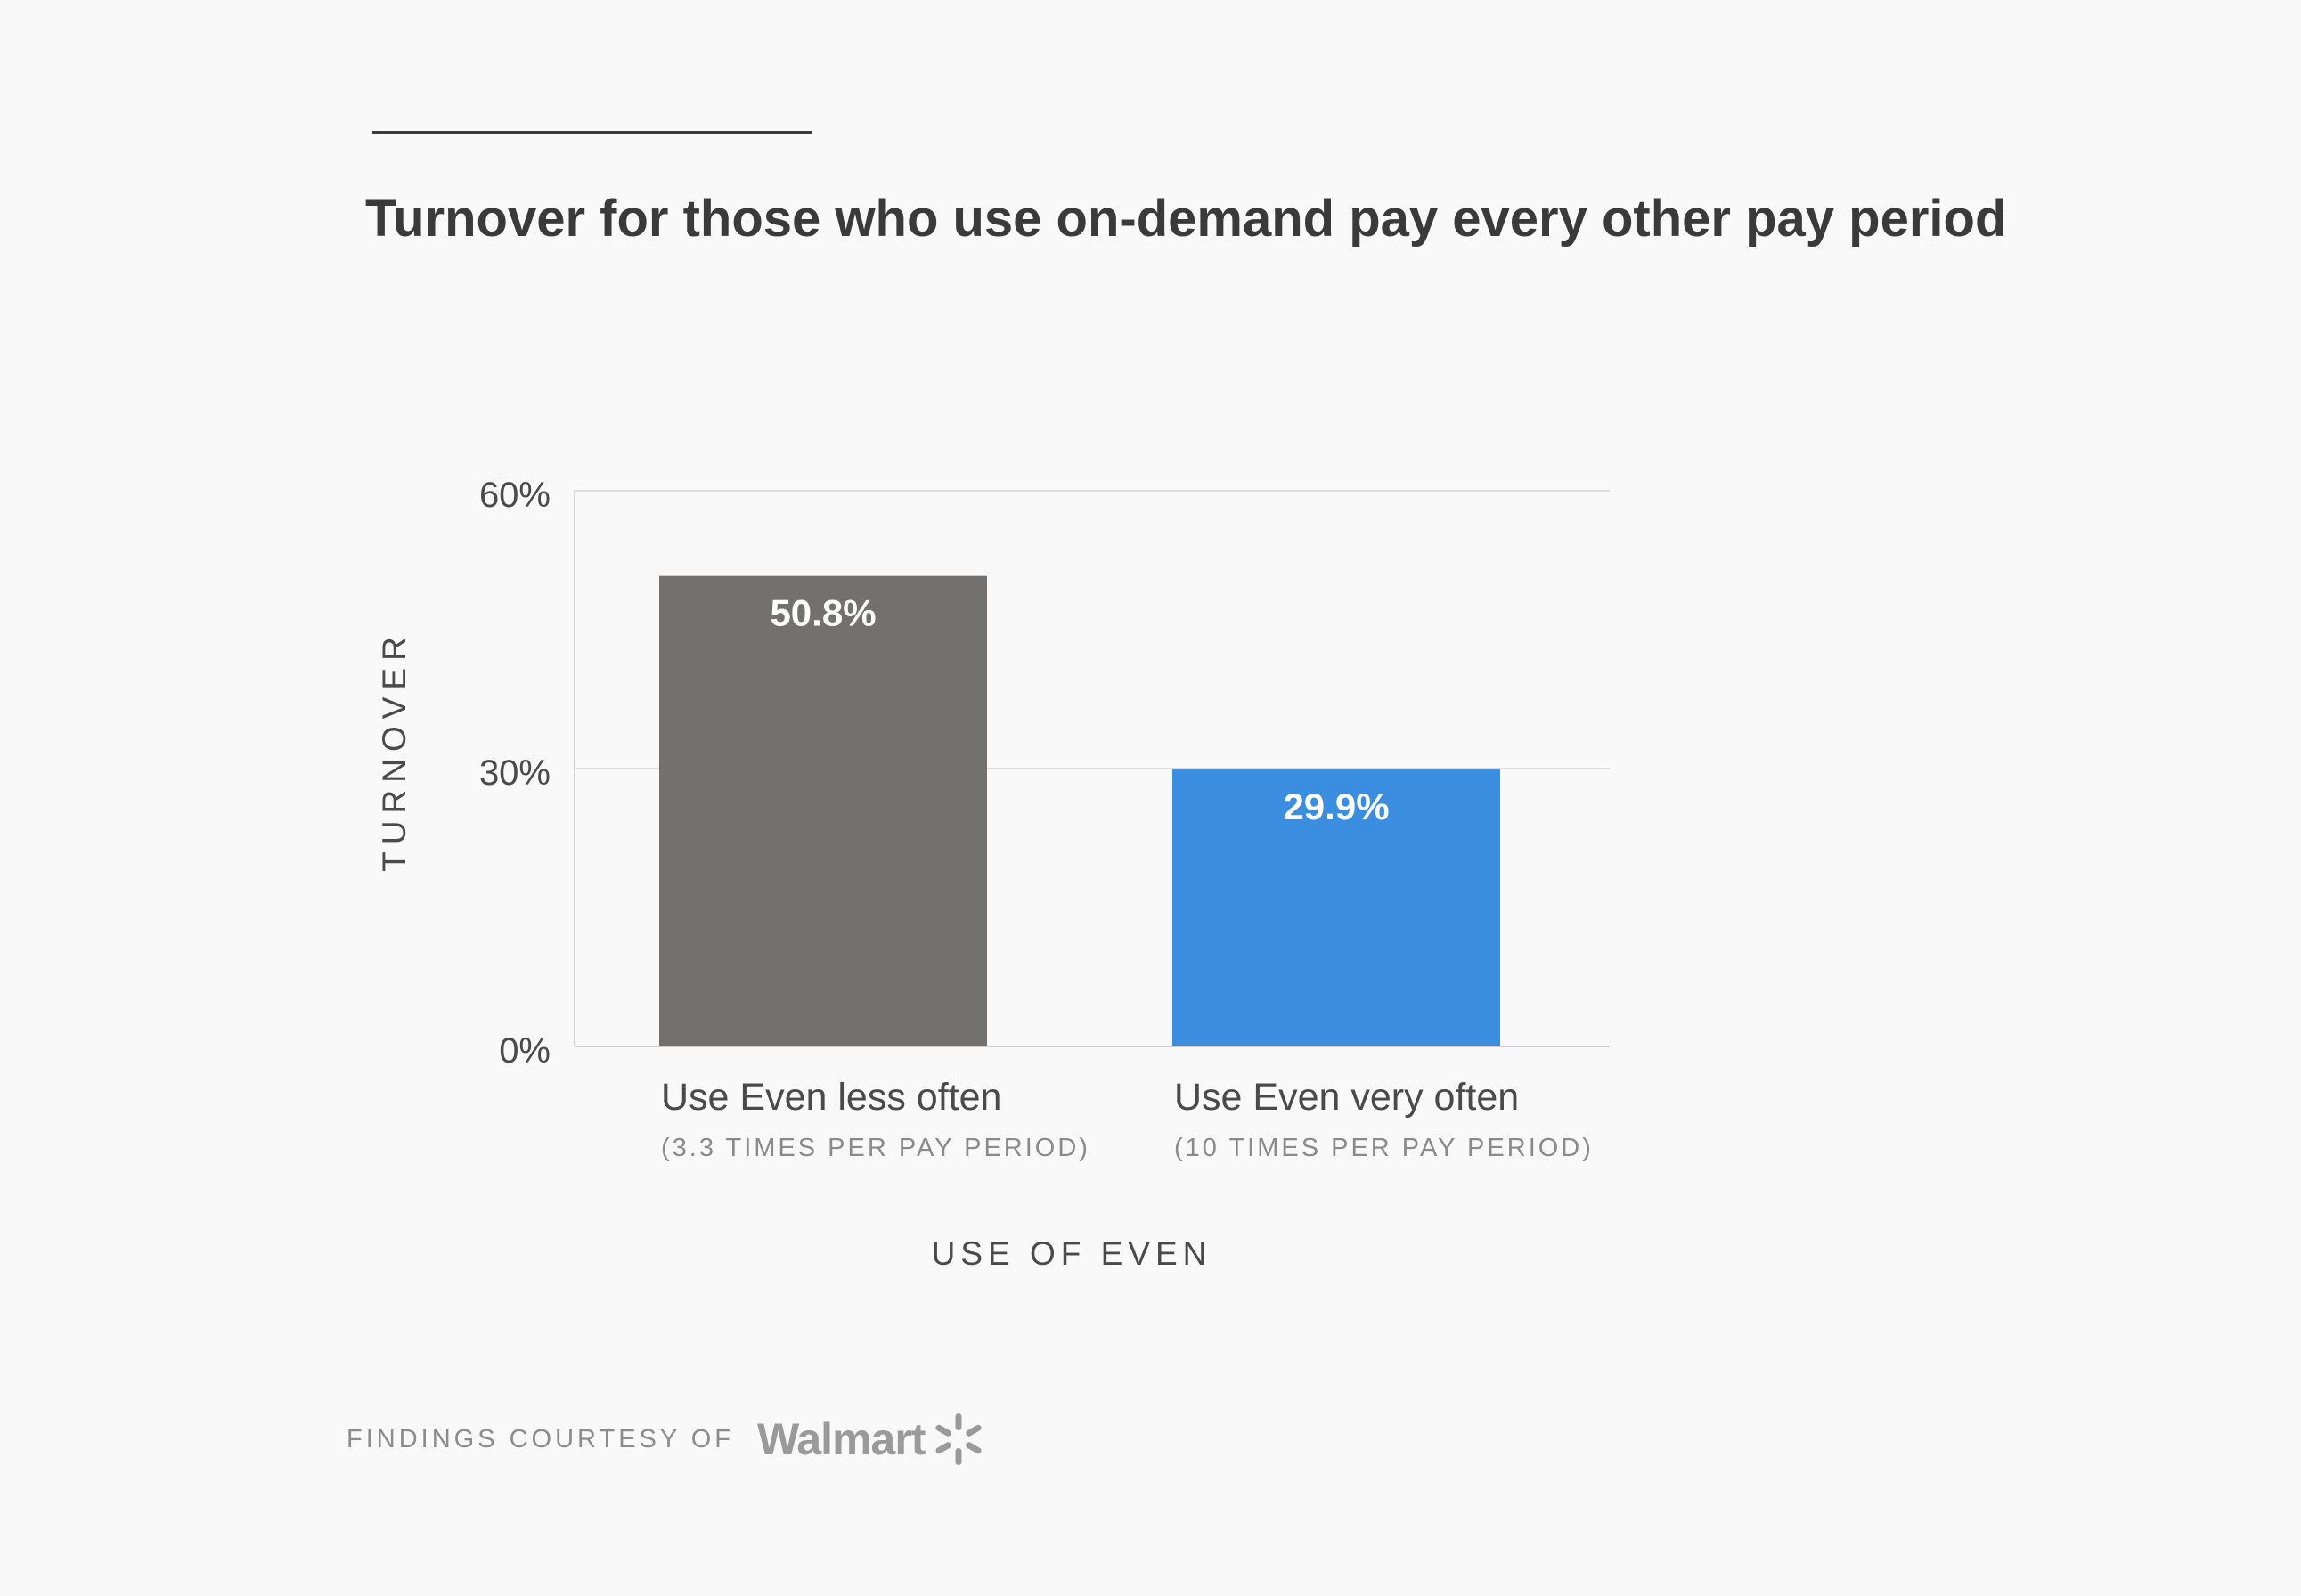  Describe the element at coordinates (841, 1439) in the screenshot. I see `walmart-wordmark: Walmart` at that location.